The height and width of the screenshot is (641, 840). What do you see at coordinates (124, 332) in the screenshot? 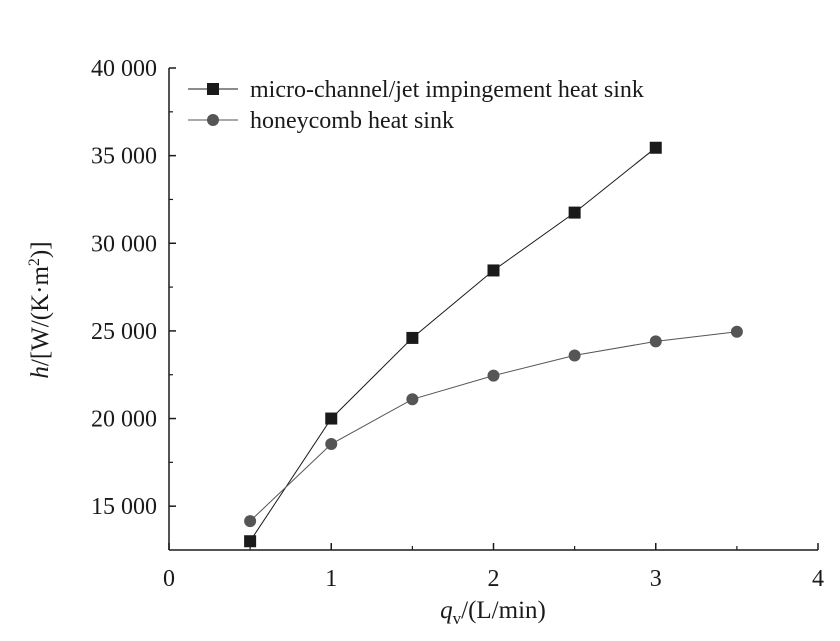
I see `y-tick-label: 25 000` at bounding box center [124, 332].